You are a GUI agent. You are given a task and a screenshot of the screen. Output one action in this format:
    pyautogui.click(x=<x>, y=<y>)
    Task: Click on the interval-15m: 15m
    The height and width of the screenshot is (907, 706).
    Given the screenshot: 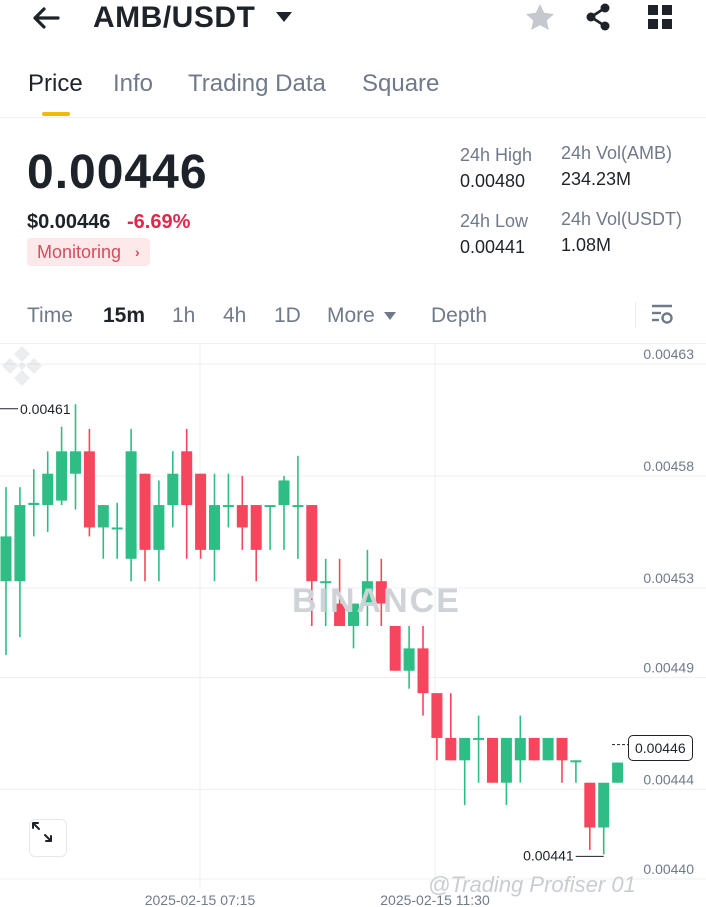 What is the action you would take?
    pyautogui.click(x=124, y=315)
    